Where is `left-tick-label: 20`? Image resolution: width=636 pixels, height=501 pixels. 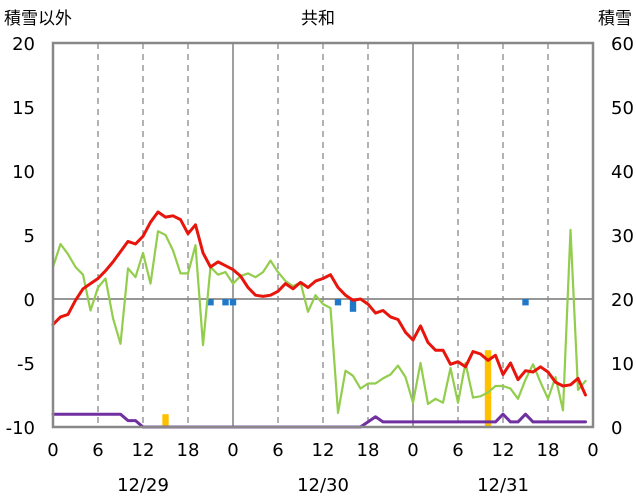 left-tick-label: 20 is located at coordinates (23, 44).